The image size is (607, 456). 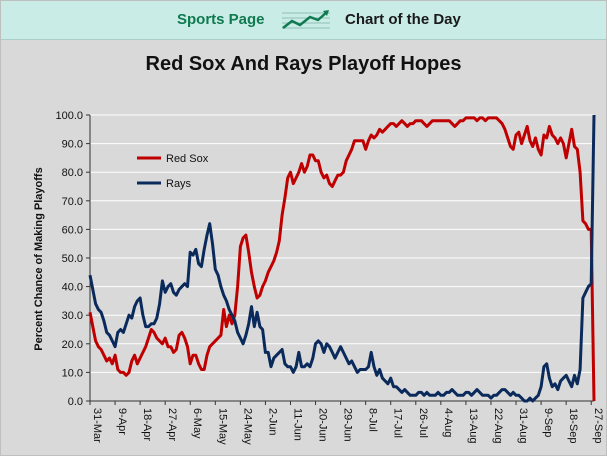 What do you see at coordinates (448, 422) in the screenshot?
I see `x-tick-label: 4-Aug` at bounding box center [448, 422].